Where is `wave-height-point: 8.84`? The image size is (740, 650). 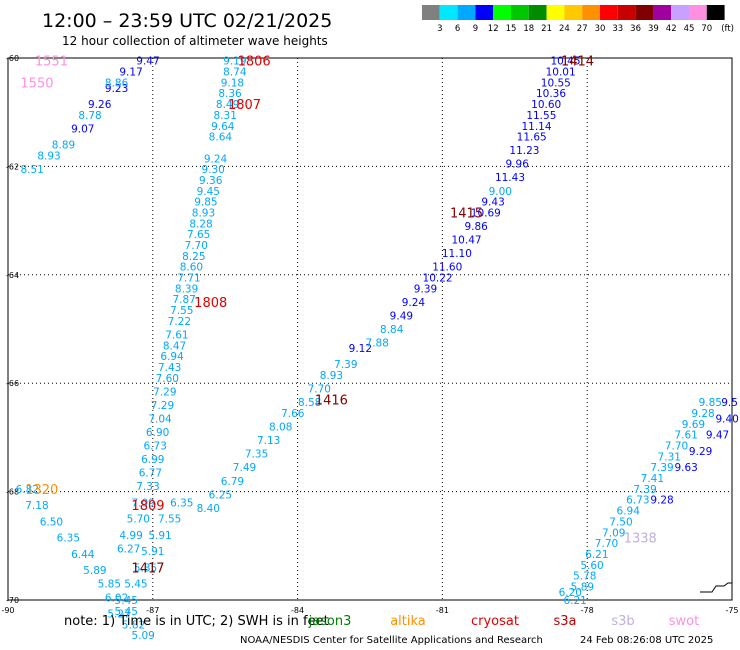
wave-height-point: 8.84 is located at coordinates (392, 330).